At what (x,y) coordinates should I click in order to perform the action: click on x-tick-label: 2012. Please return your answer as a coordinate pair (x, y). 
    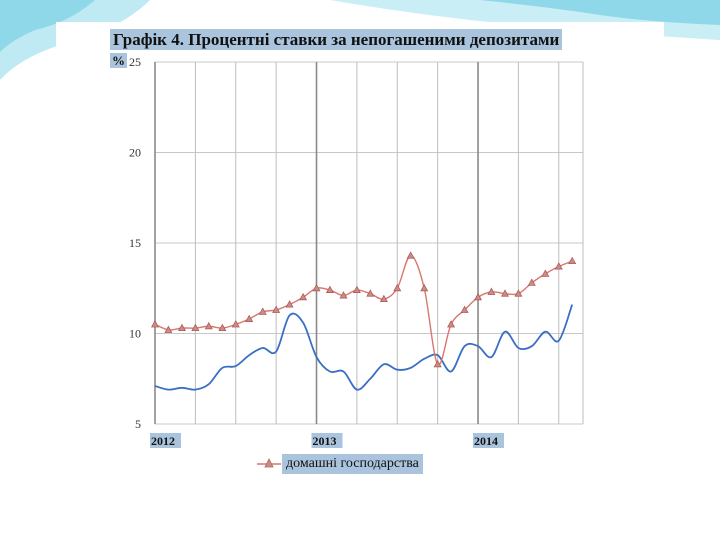
    Looking at the image, I should click on (163, 441).